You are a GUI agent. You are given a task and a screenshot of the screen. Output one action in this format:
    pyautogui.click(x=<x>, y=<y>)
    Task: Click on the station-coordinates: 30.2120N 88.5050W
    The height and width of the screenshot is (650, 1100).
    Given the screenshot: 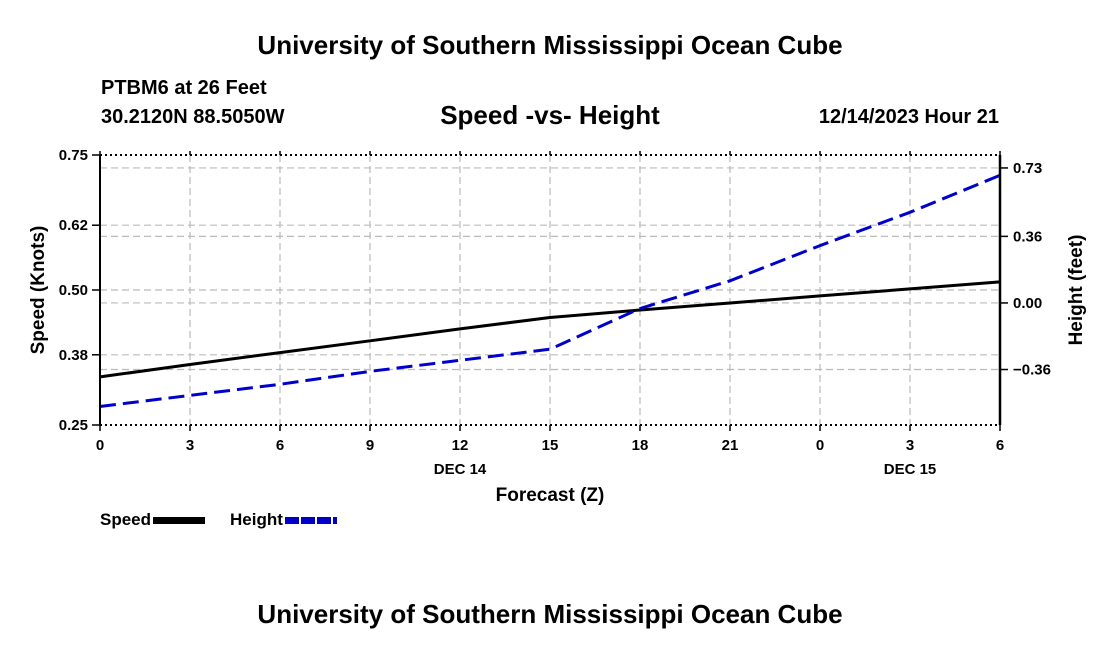 What is the action you would take?
    pyautogui.click(x=193, y=117)
    